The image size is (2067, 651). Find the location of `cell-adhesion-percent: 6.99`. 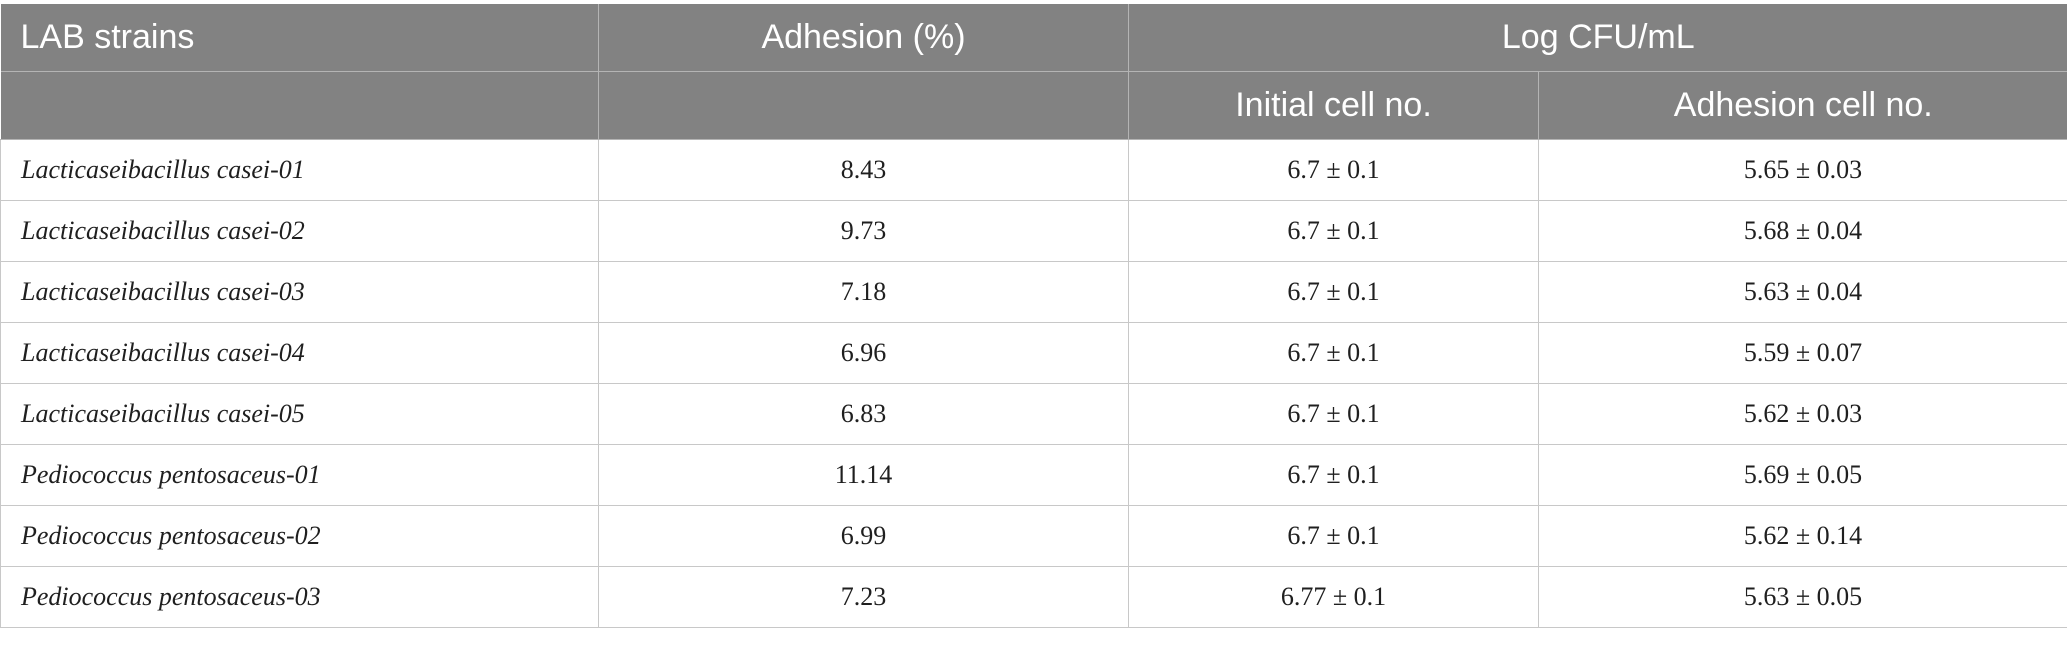

cell-adhesion-percent: 6.99 is located at coordinates (863, 536).